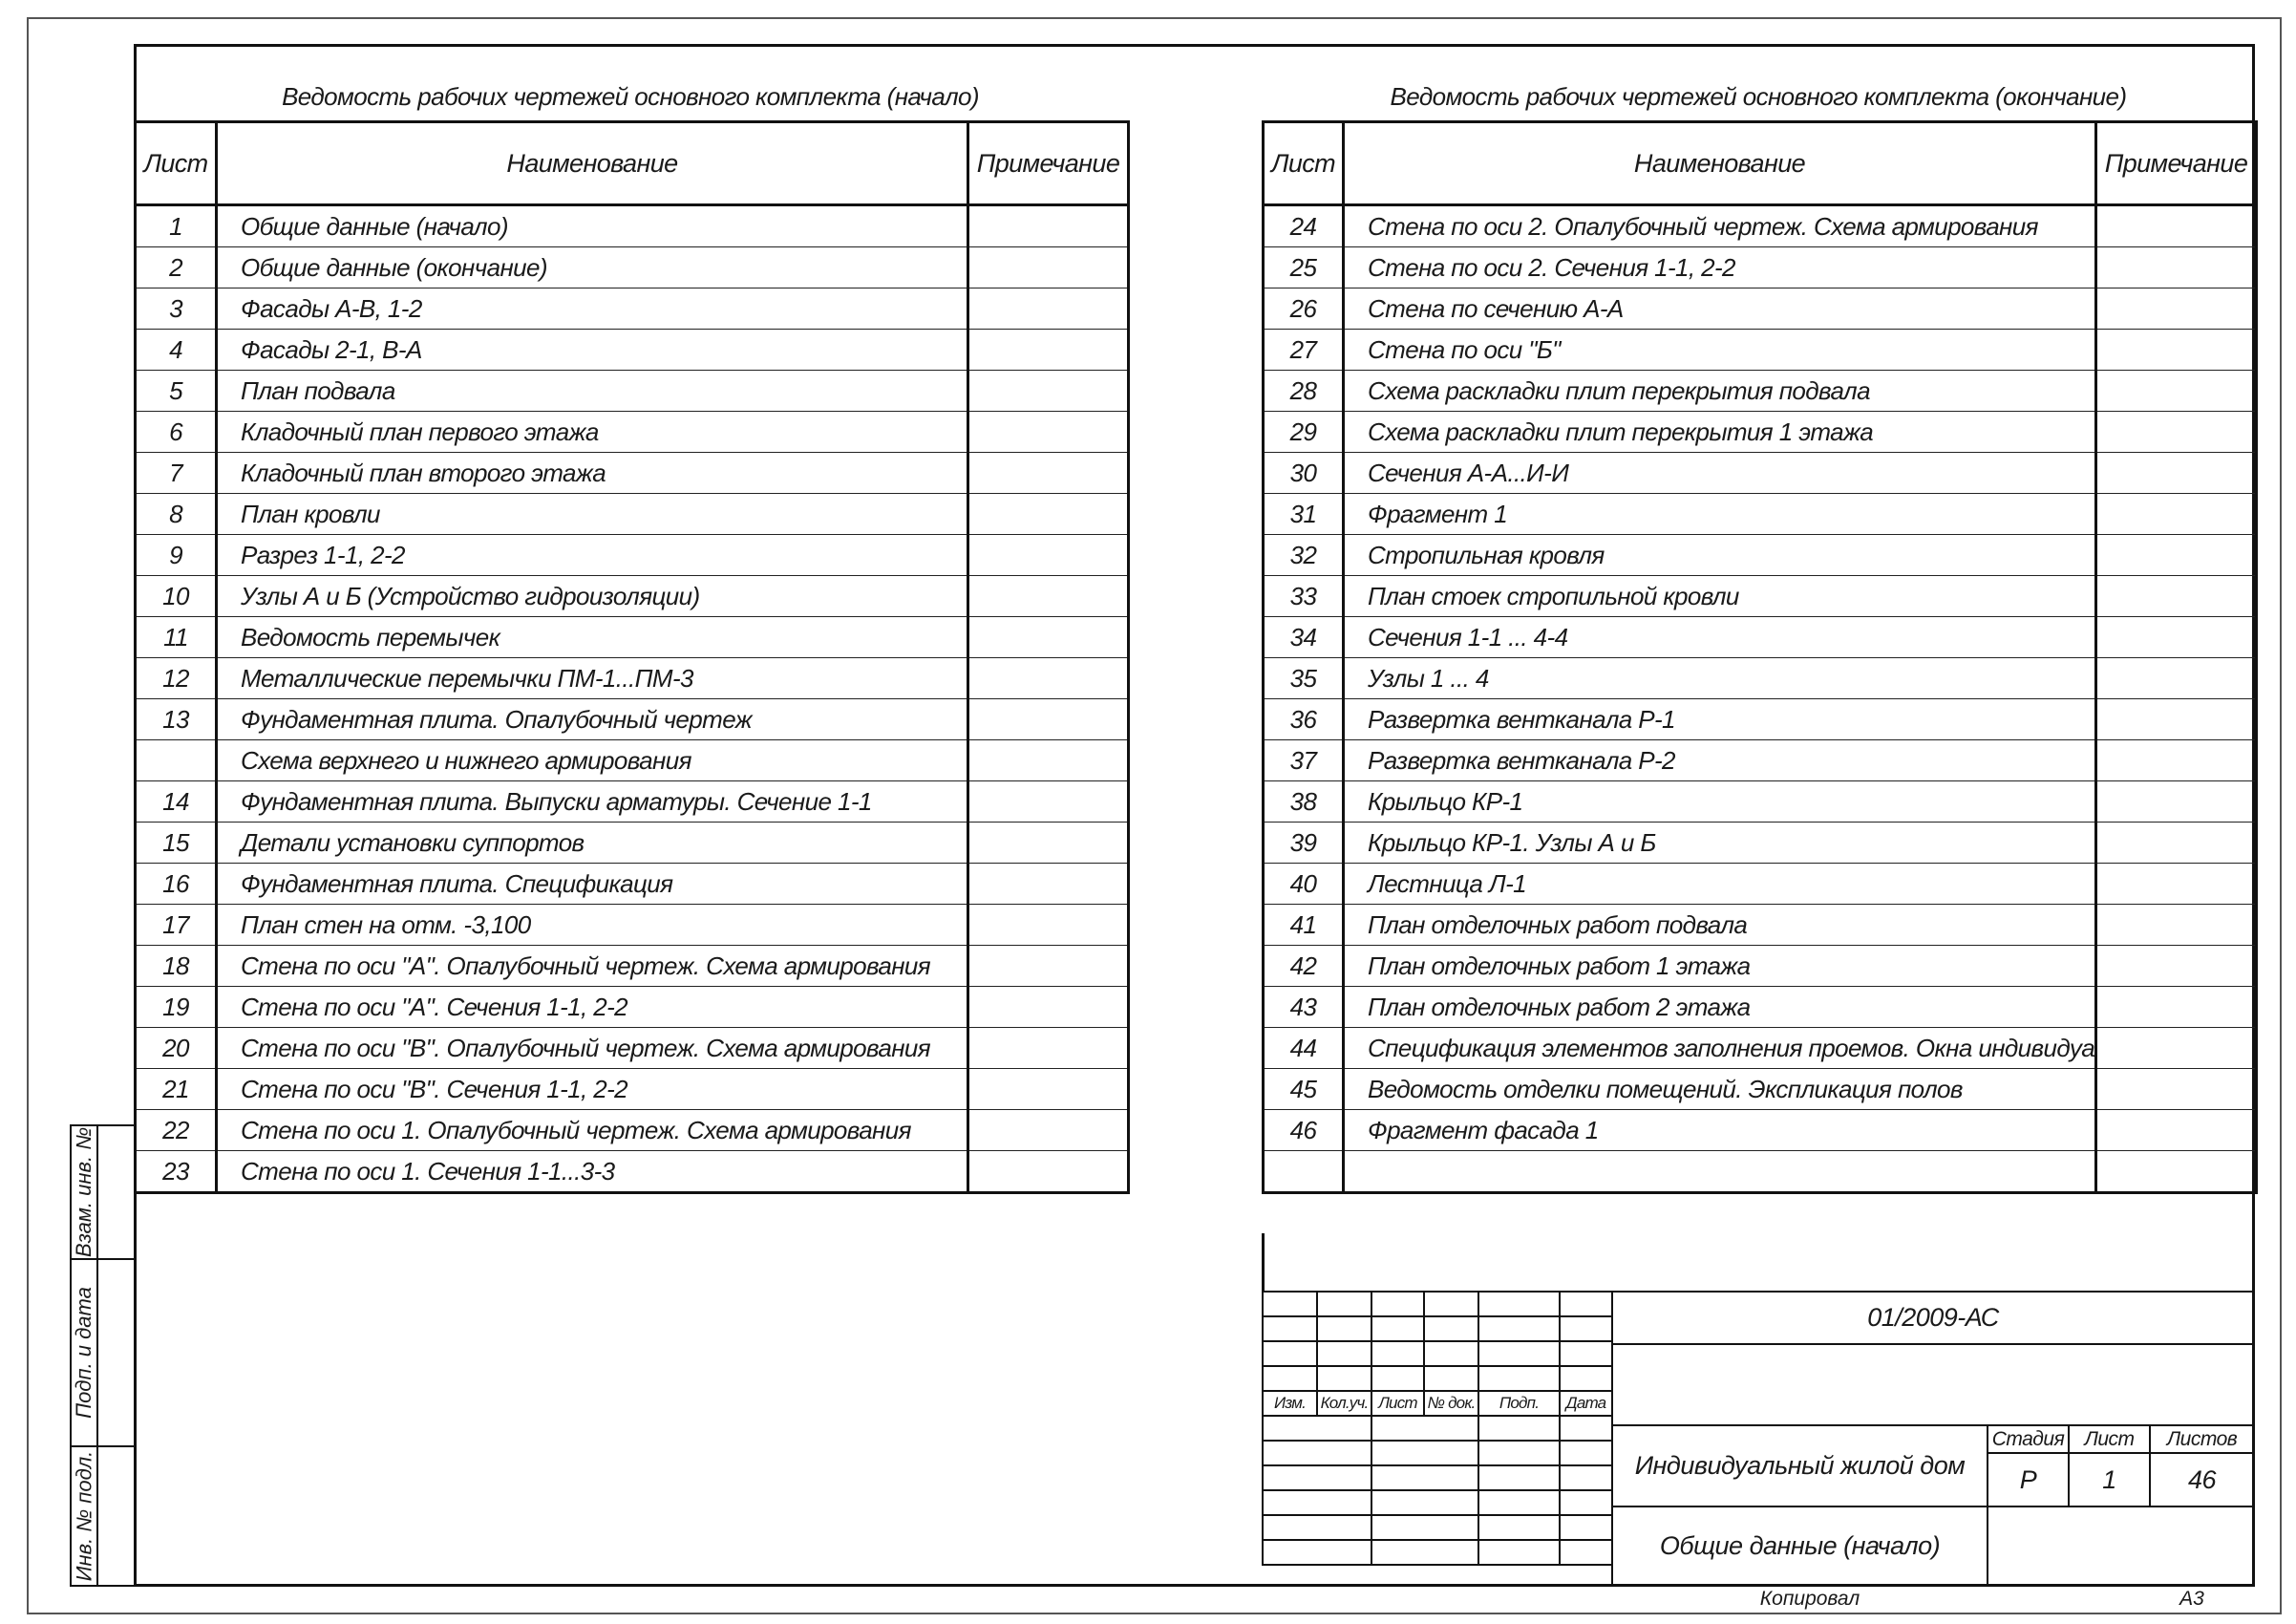 This screenshot has width=2296, height=1624. What do you see at coordinates (1303, 1089) in the screenshot?
I see `sheet-number: 45` at bounding box center [1303, 1089].